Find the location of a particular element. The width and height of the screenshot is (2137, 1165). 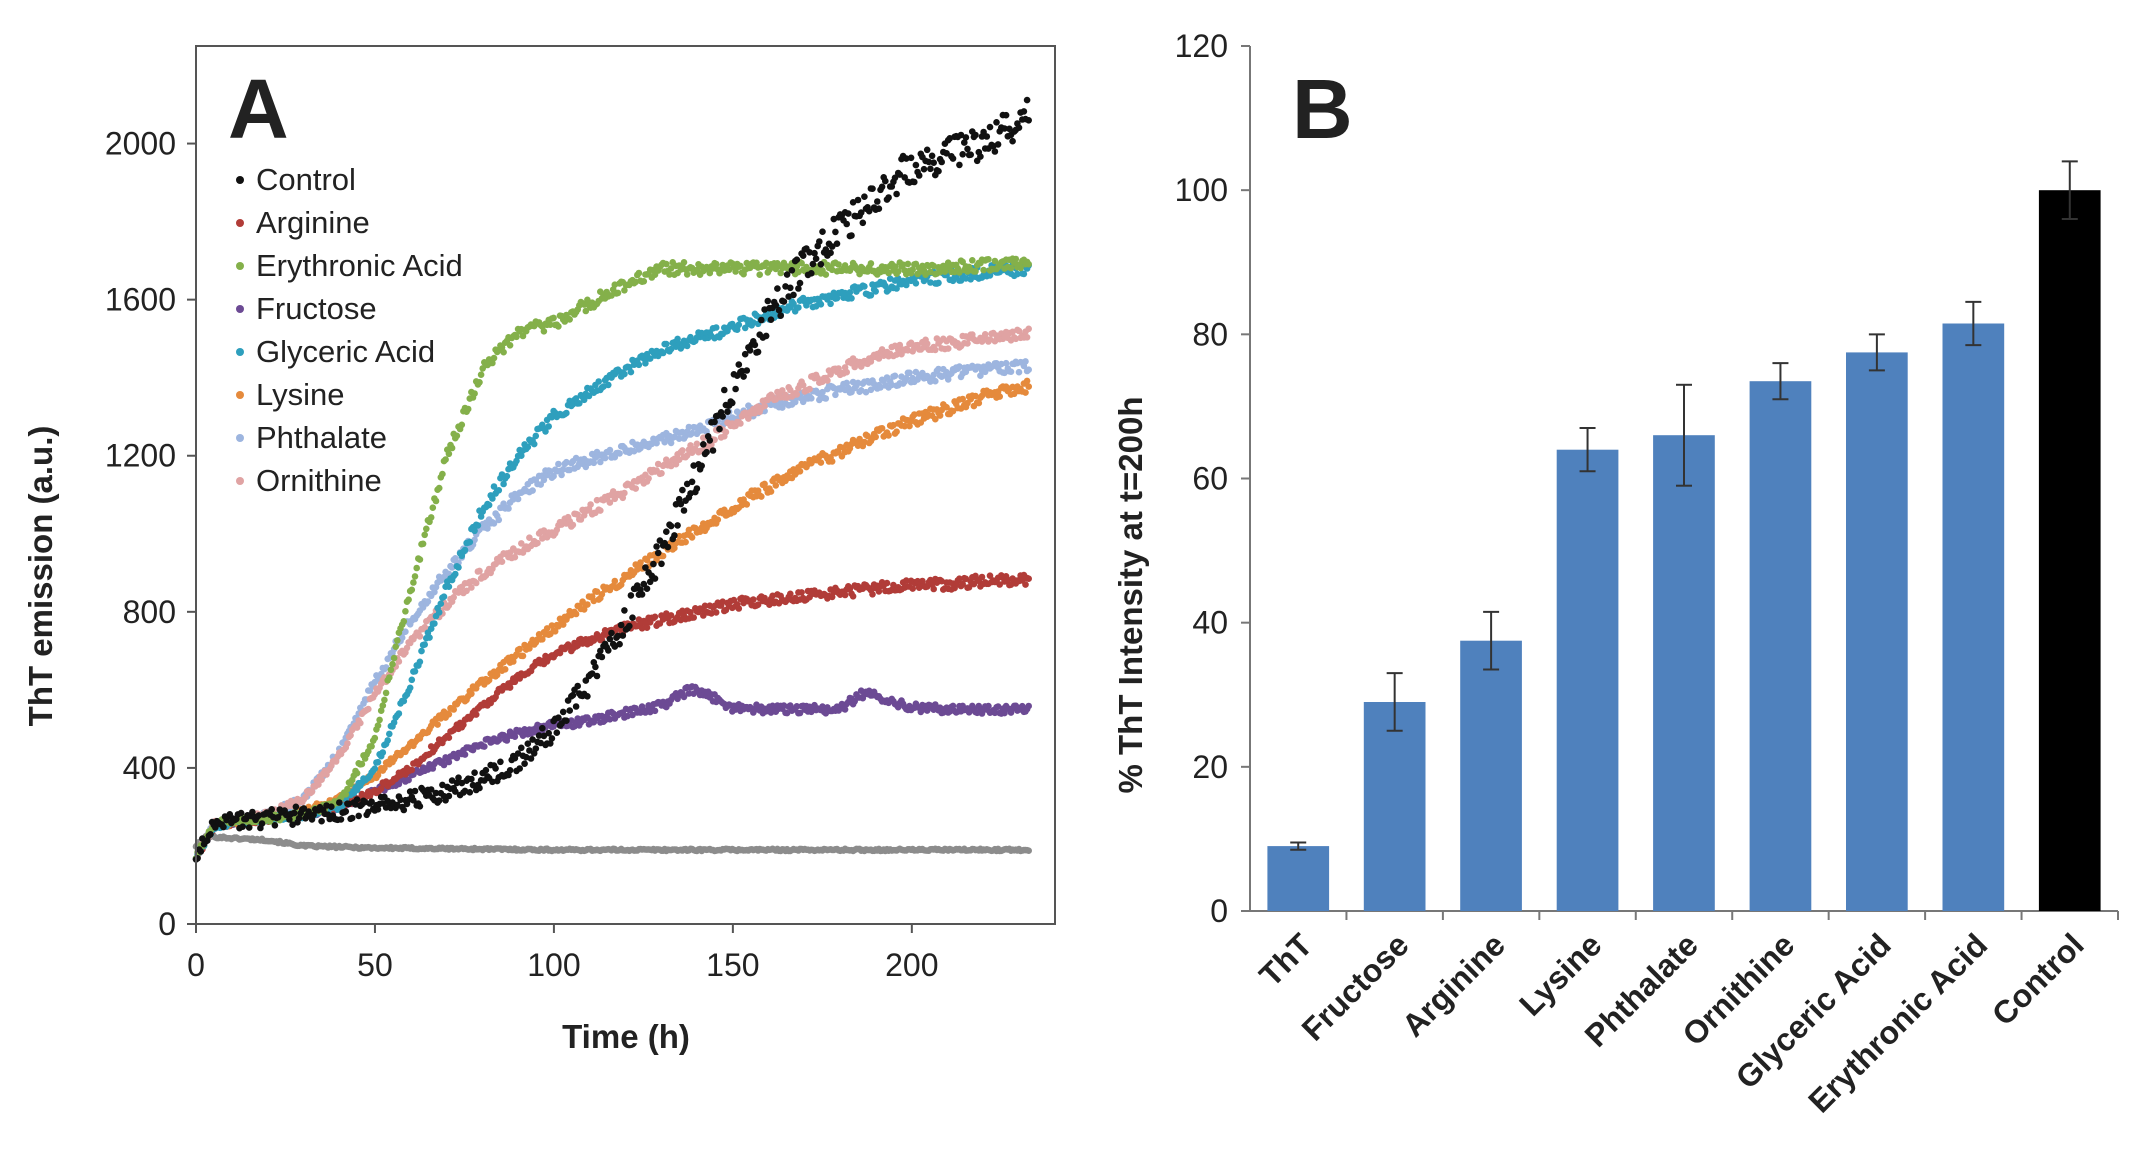

panel-b-y-tick-label: 80 is located at coordinates (1210, 334).